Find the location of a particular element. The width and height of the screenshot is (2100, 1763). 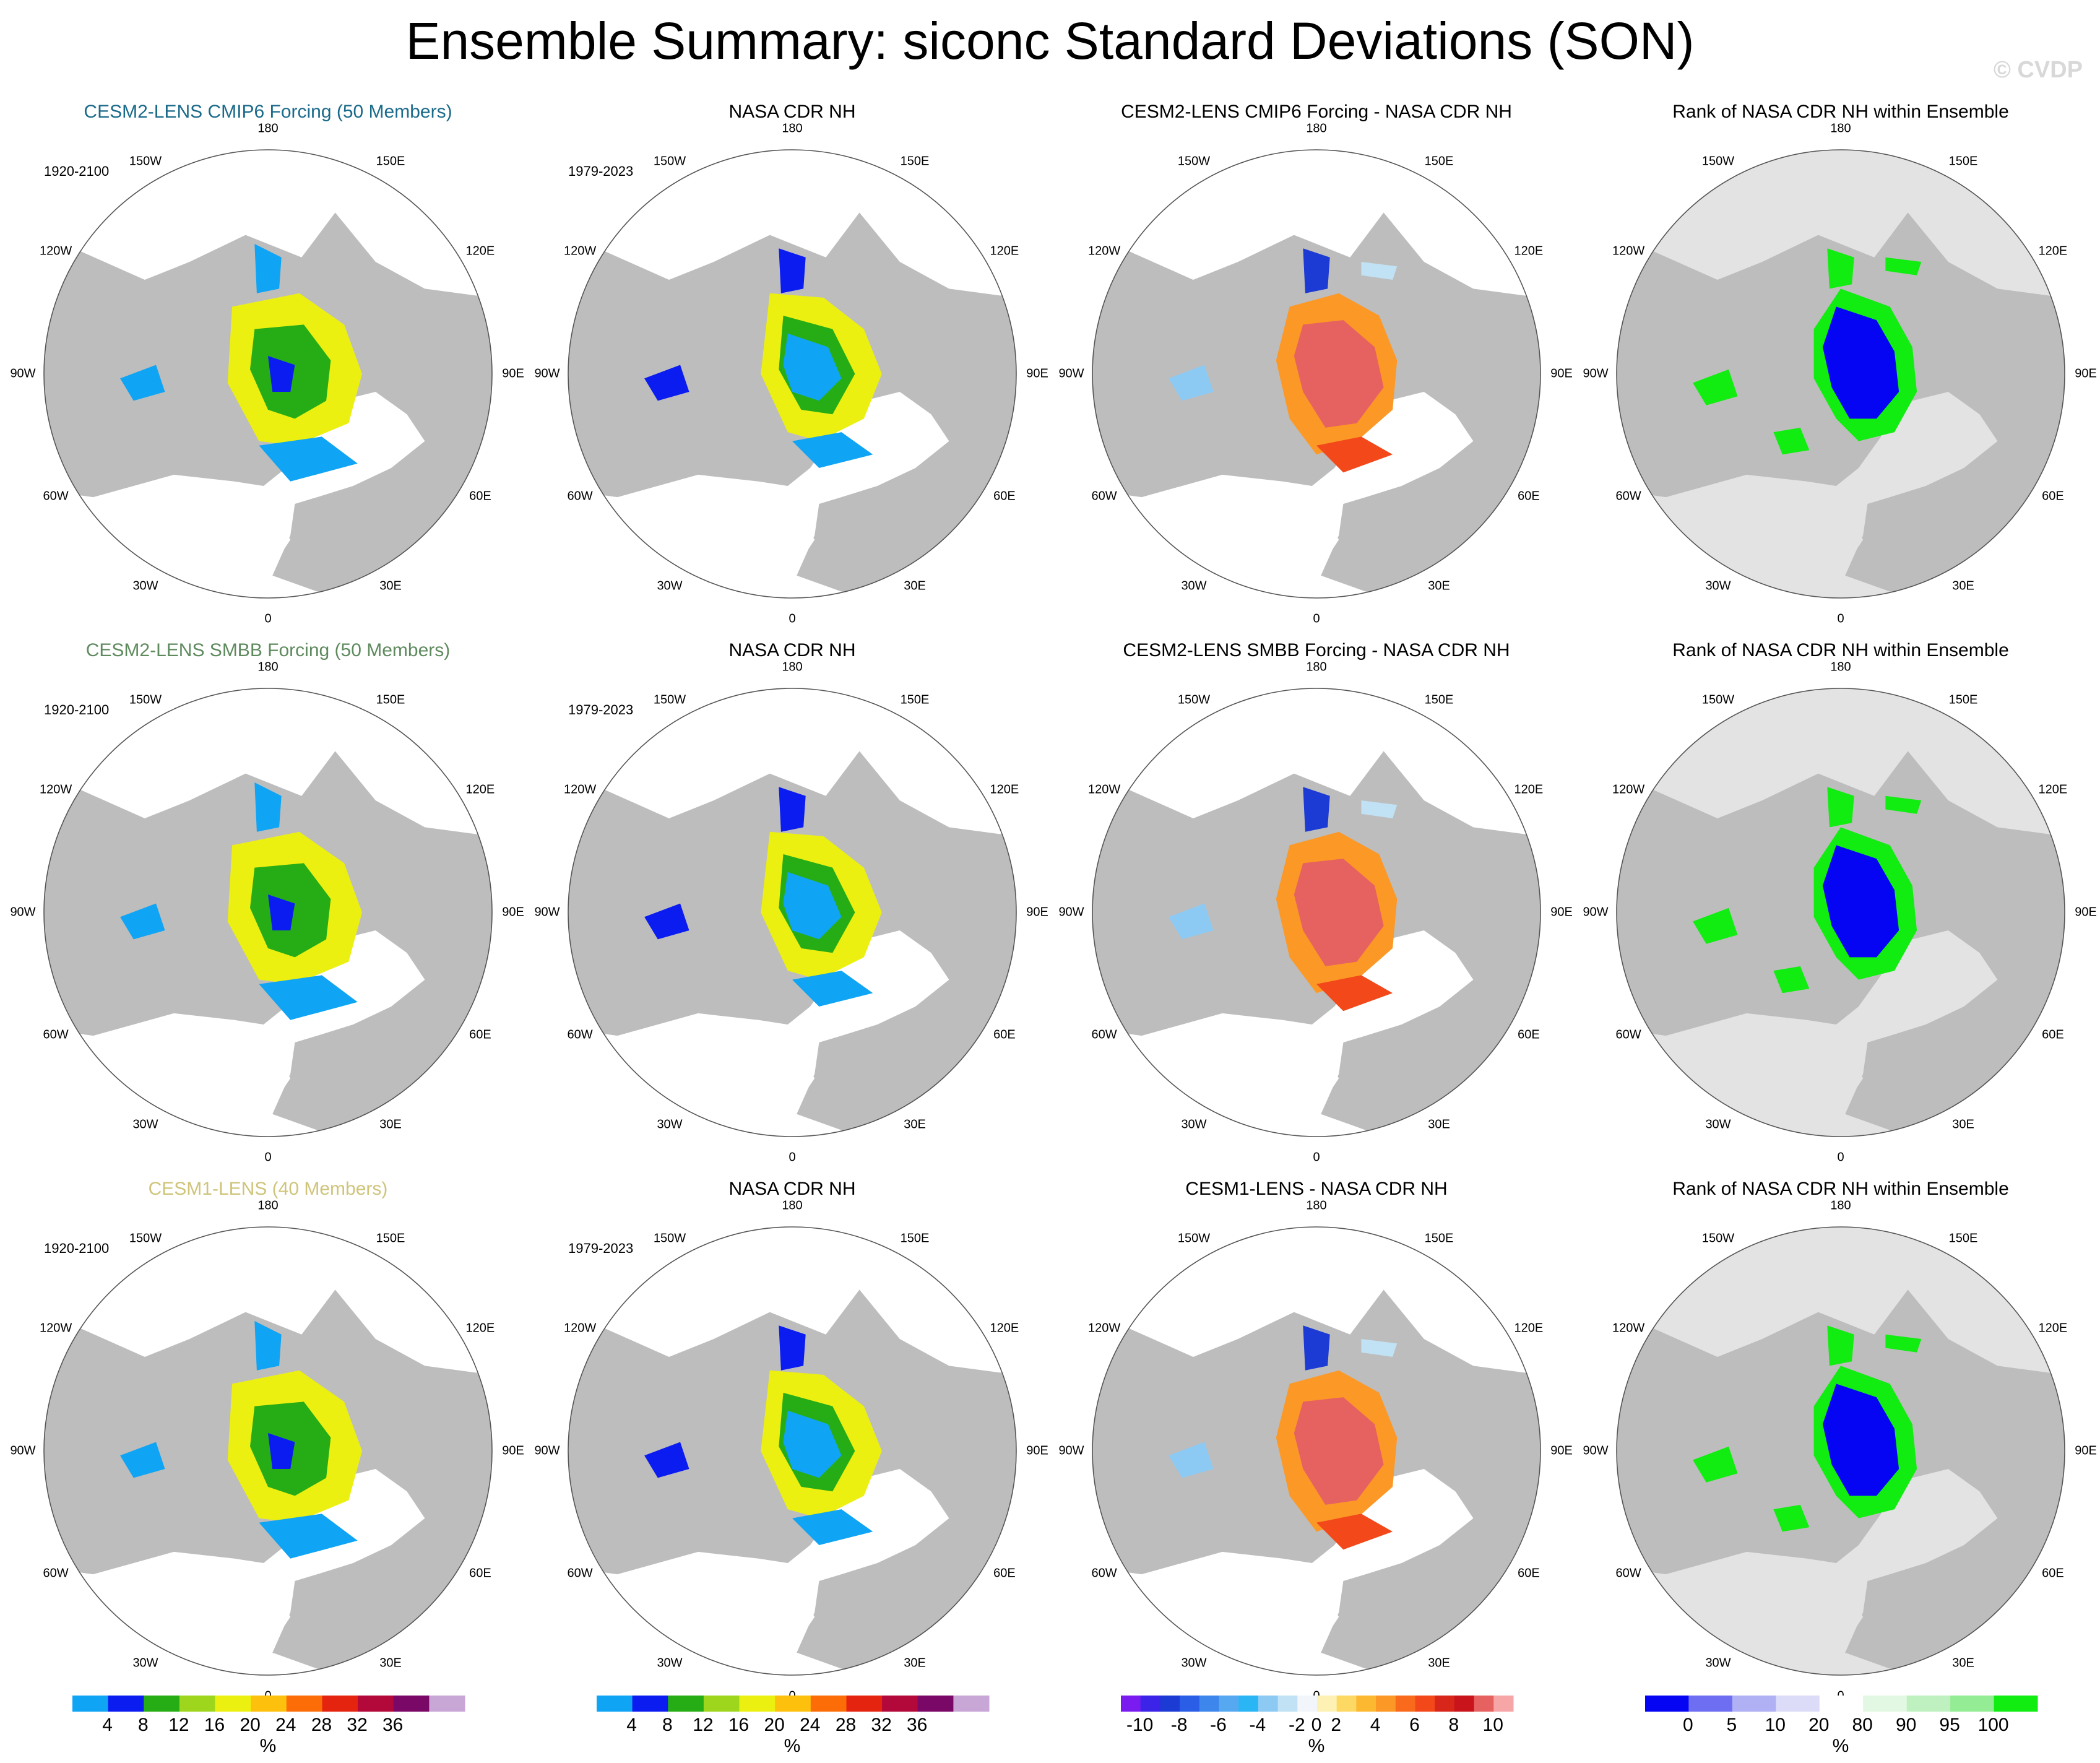

colorbar-tick-label: 100 is located at coordinates (1993, 1725).